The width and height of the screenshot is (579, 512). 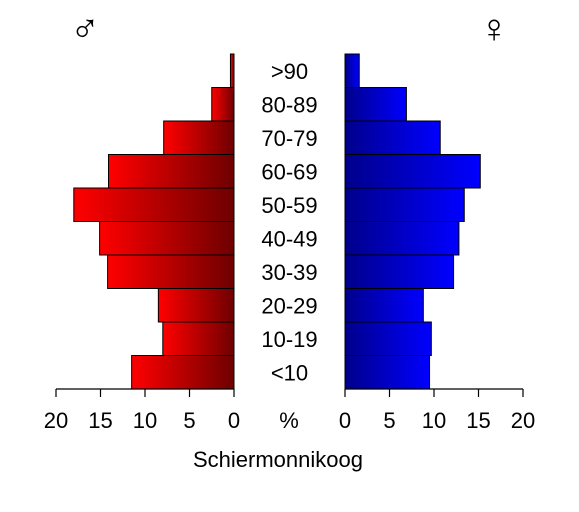 I want to click on age-group-label: >90, so click(x=289, y=71).